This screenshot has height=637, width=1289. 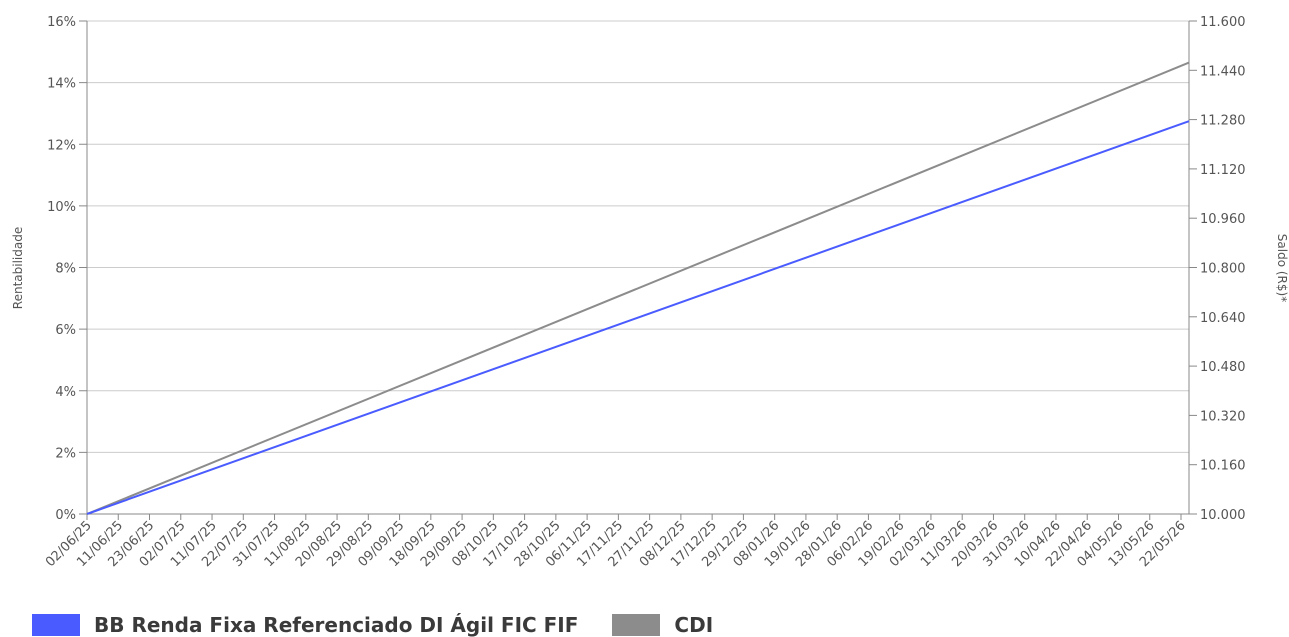 What do you see at coordinates (1223, 121) in the screenshot?
I see `y-right-tick-label: 11.280` at bounding box center [1223, 121].